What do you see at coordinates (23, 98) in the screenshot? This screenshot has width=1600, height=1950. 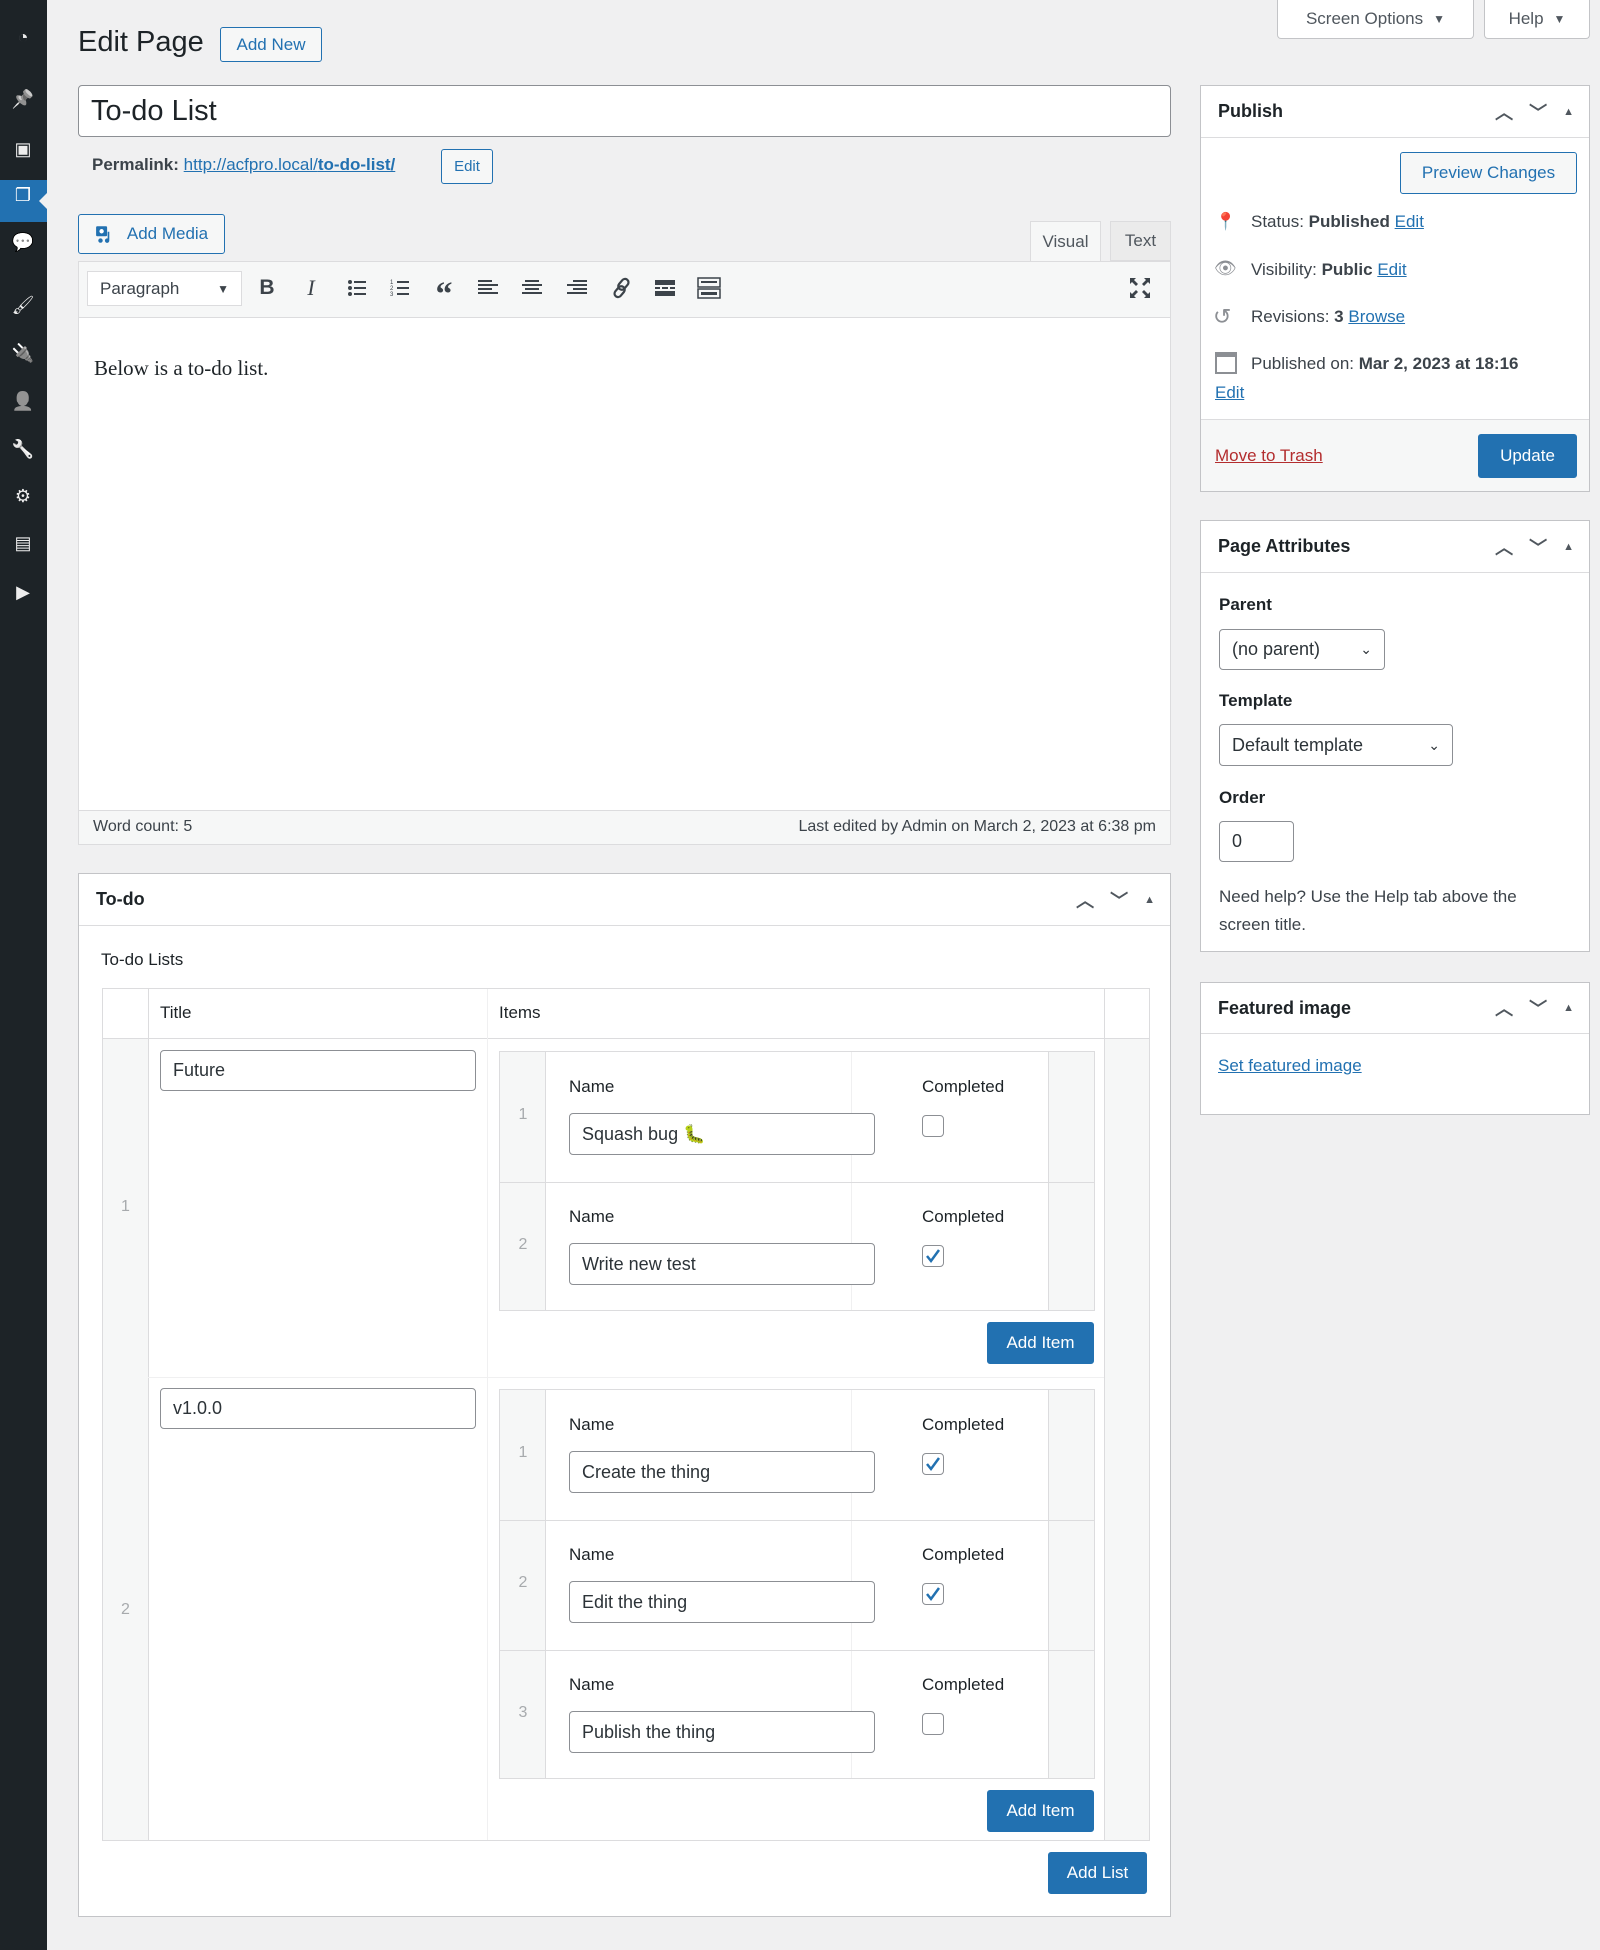 I see `posts-pin-icon: 📌` at bounding box center [23, 98].